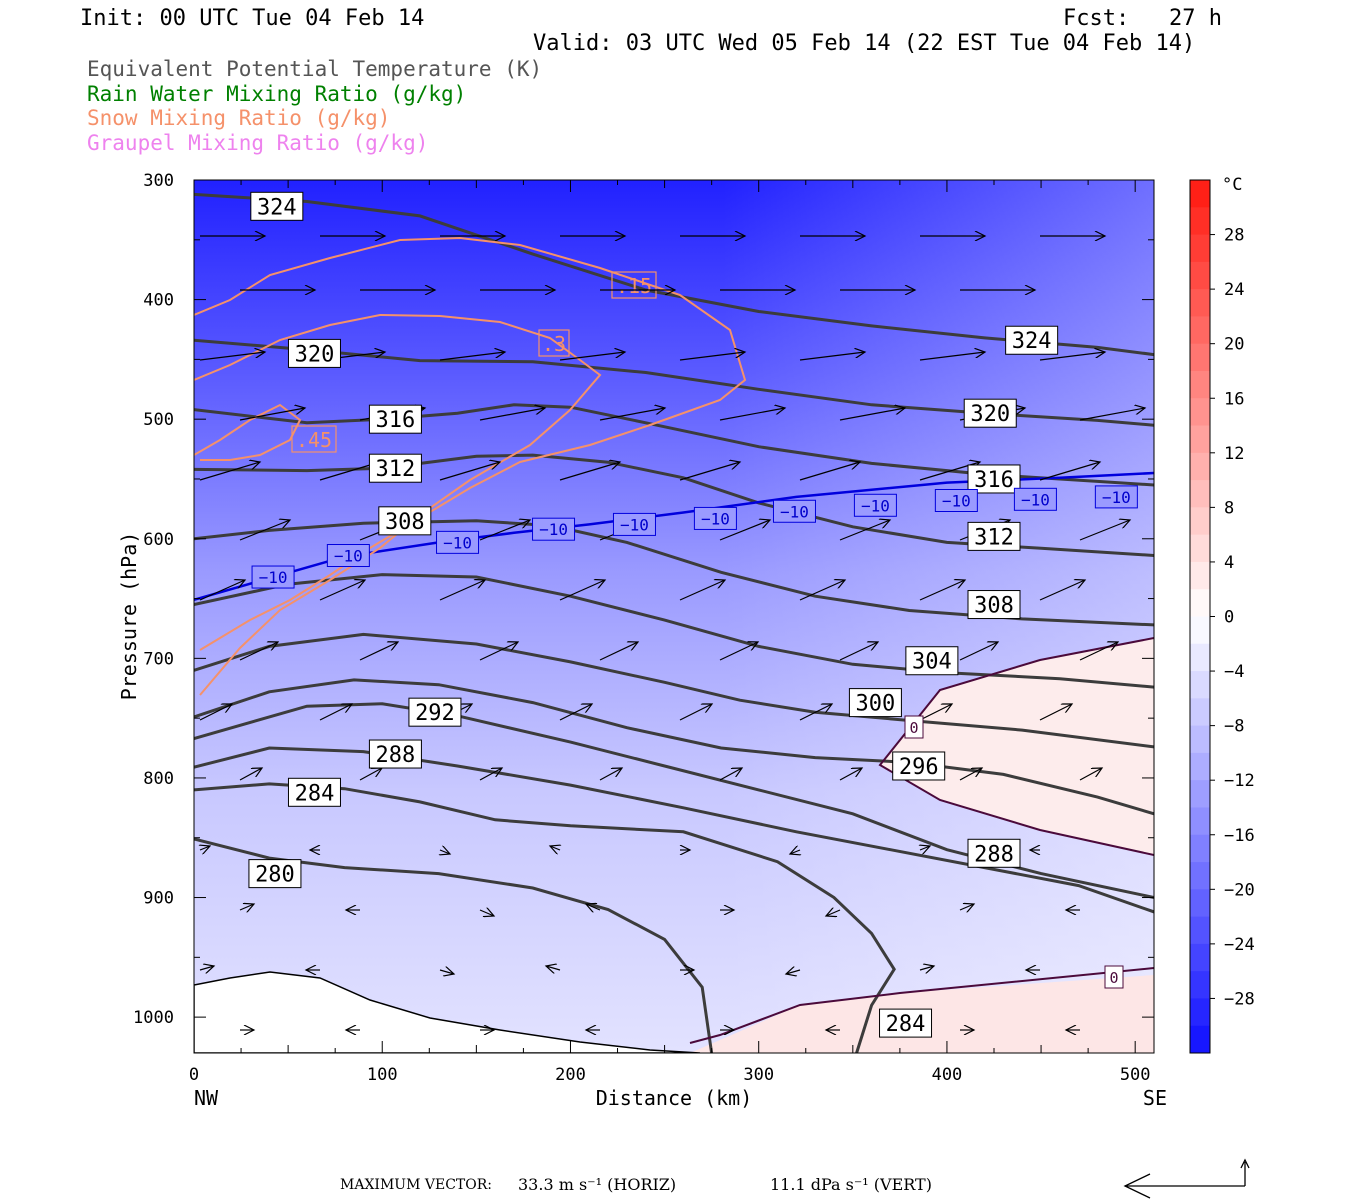 The image size is (1350, 1200). I want to click on theta-e-label: 292, so click(435, 712).